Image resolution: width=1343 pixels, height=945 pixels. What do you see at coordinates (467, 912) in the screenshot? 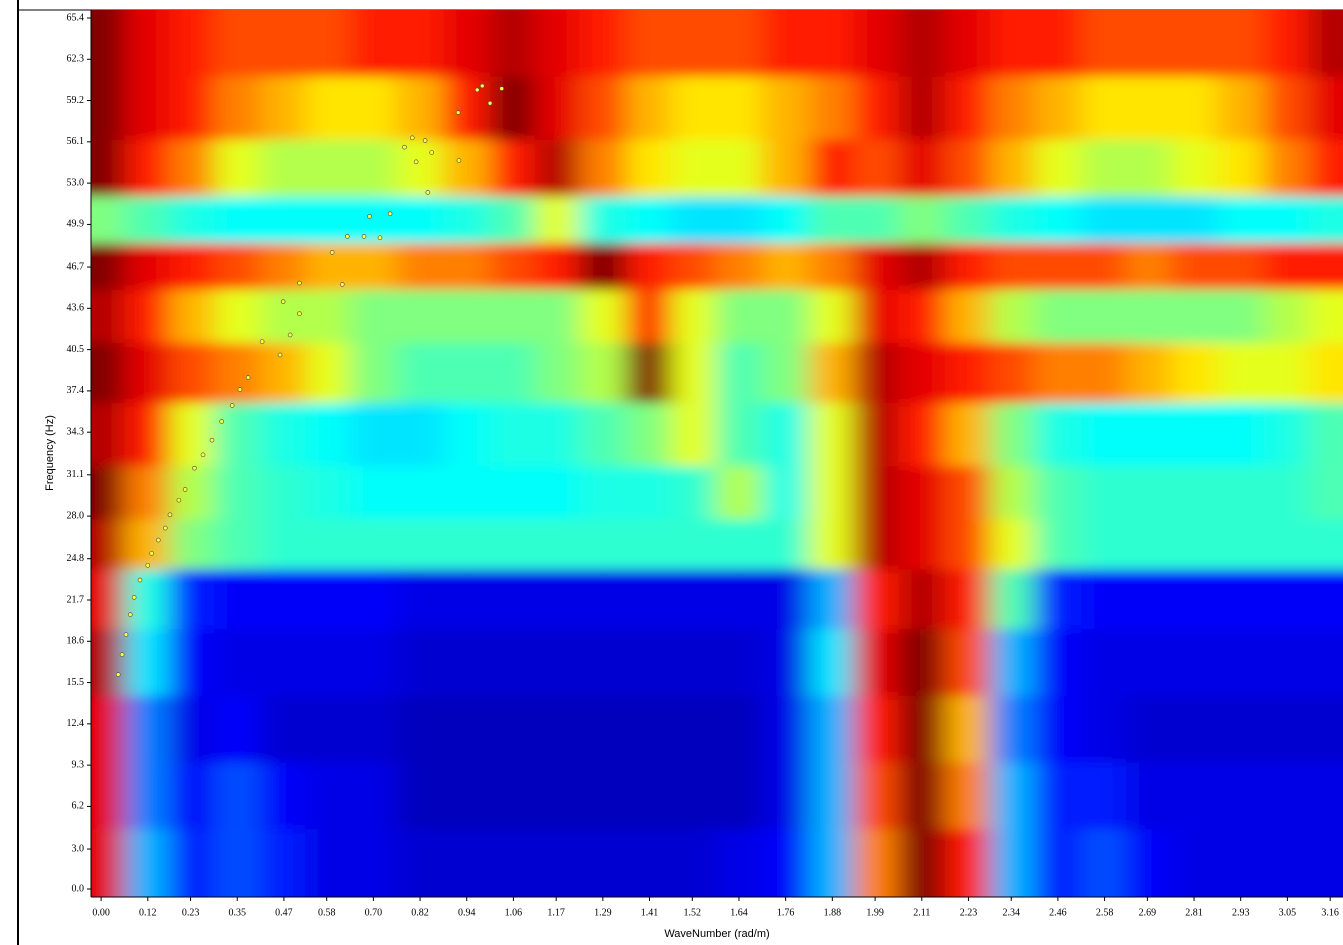
I see `x-tick-label: 0.94` at bounding box center [467, 912].